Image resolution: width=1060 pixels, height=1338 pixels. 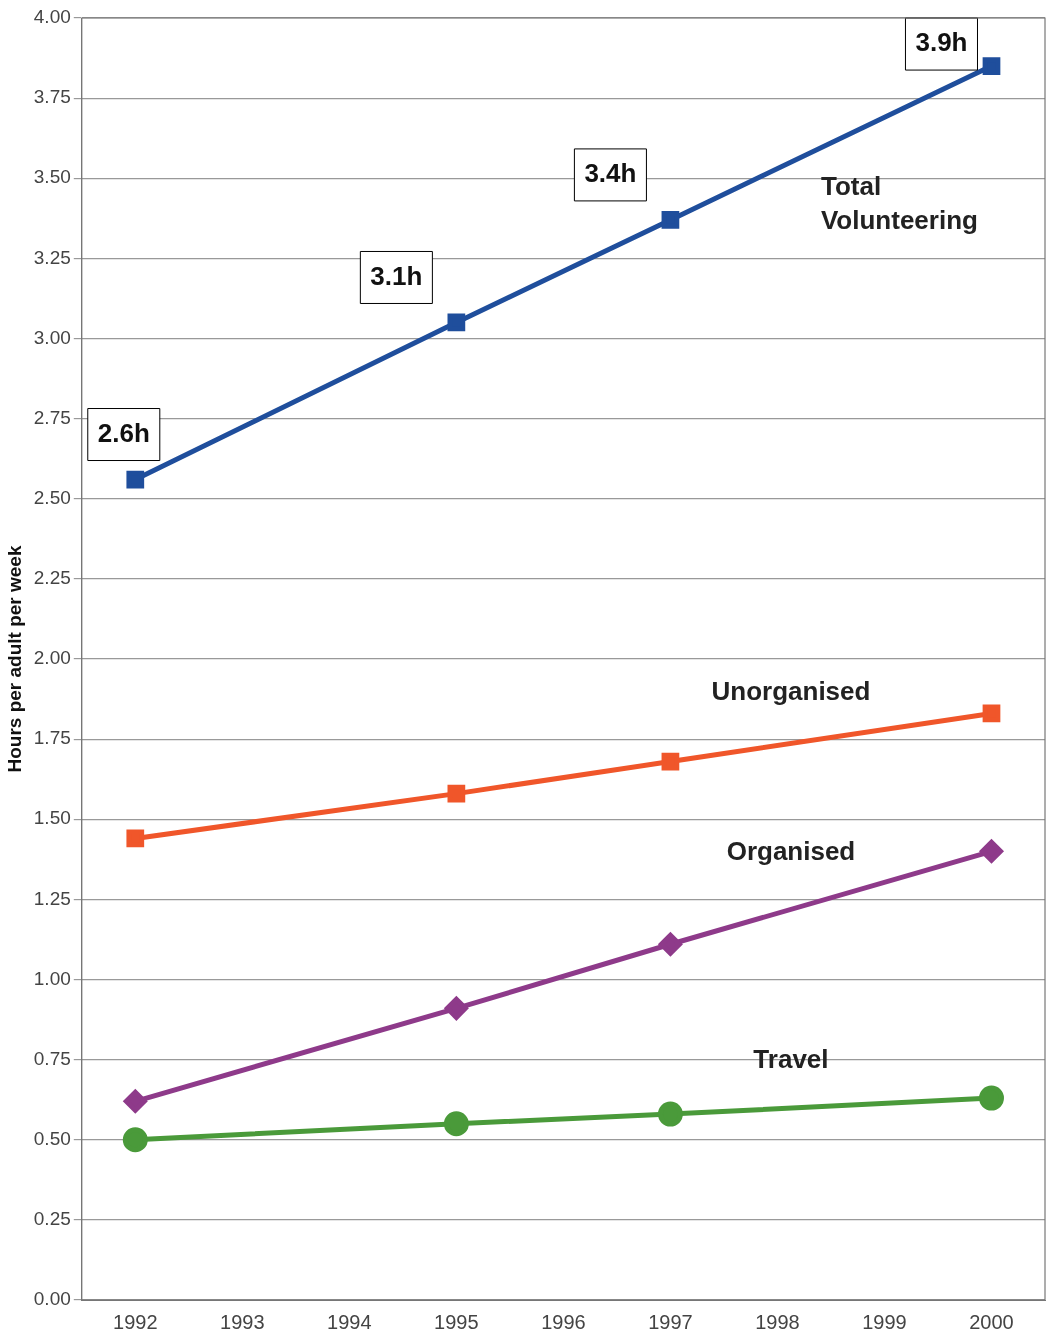 I want to click on x-tick-label: 2000, so click(x=991, y=1321).